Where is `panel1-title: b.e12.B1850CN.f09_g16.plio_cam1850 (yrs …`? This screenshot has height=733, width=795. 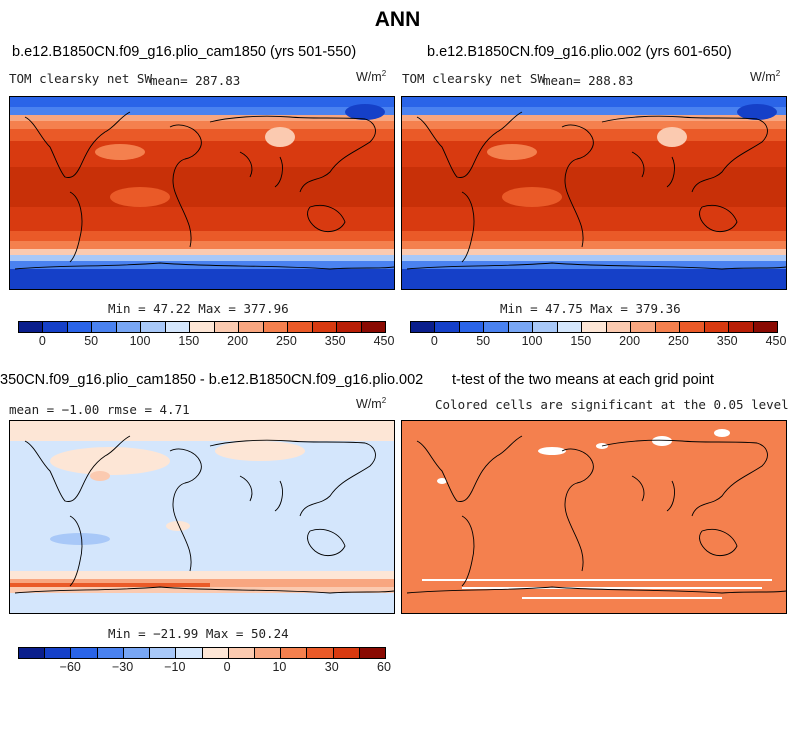
panel1-title: b.e12.B1850CN.f09_g16.plio_cam1850 (yrs … is located at coordinates (184, 52).